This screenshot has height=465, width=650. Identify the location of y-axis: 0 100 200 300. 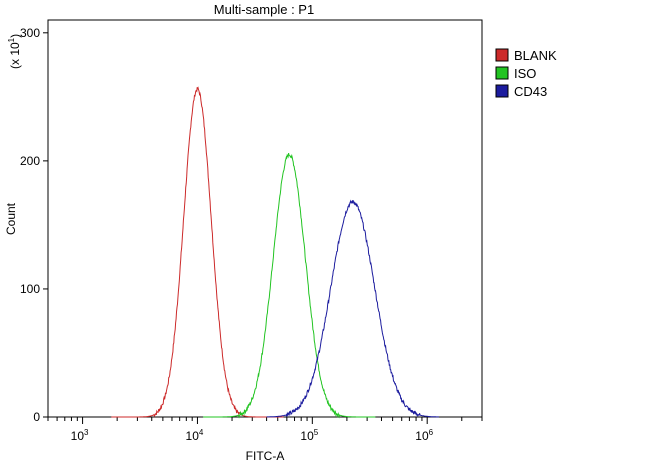
(34, 225).